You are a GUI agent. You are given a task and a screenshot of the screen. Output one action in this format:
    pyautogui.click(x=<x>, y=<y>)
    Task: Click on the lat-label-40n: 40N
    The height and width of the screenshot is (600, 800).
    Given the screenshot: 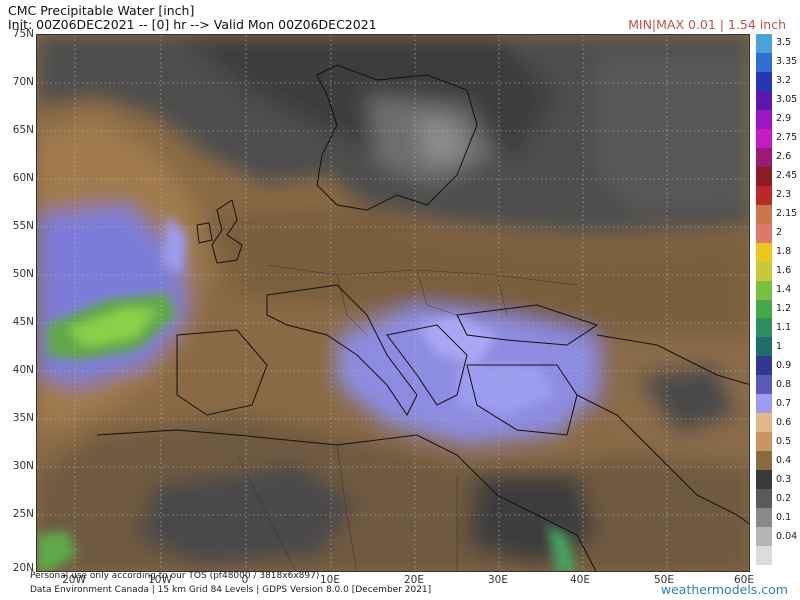 What is the action you would take?
    pyautogui.click(x=23, y=370)
    